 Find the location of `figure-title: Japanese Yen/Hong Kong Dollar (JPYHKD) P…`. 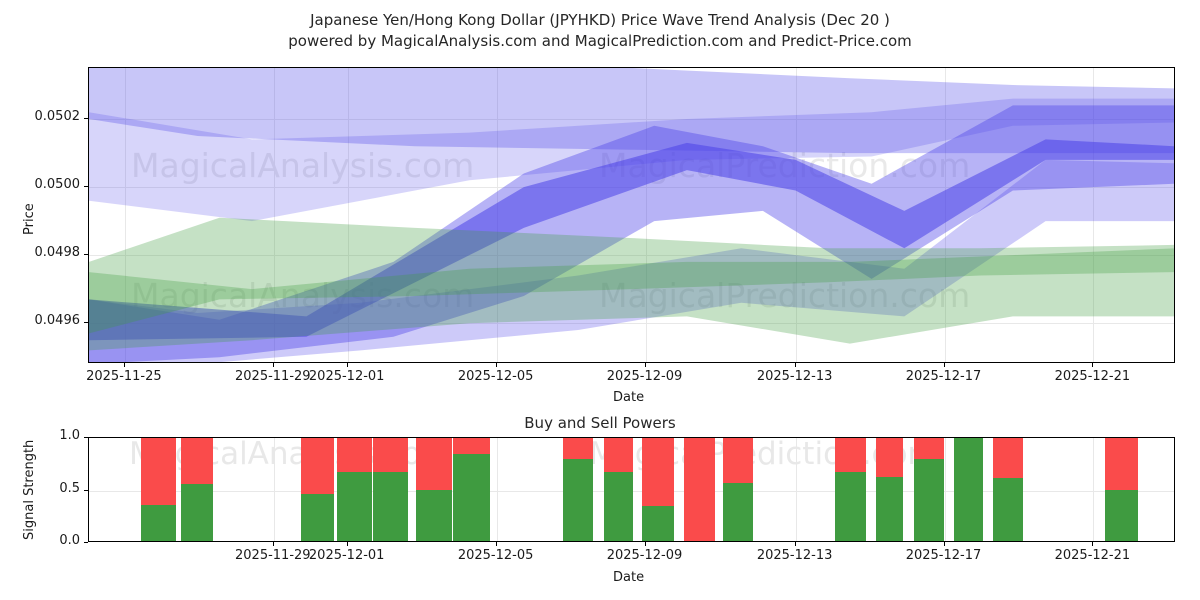

figure-title: Japanese Yen/Hong Kong Dollar (JPYHKD) P… is located at coordinates (600, 31).